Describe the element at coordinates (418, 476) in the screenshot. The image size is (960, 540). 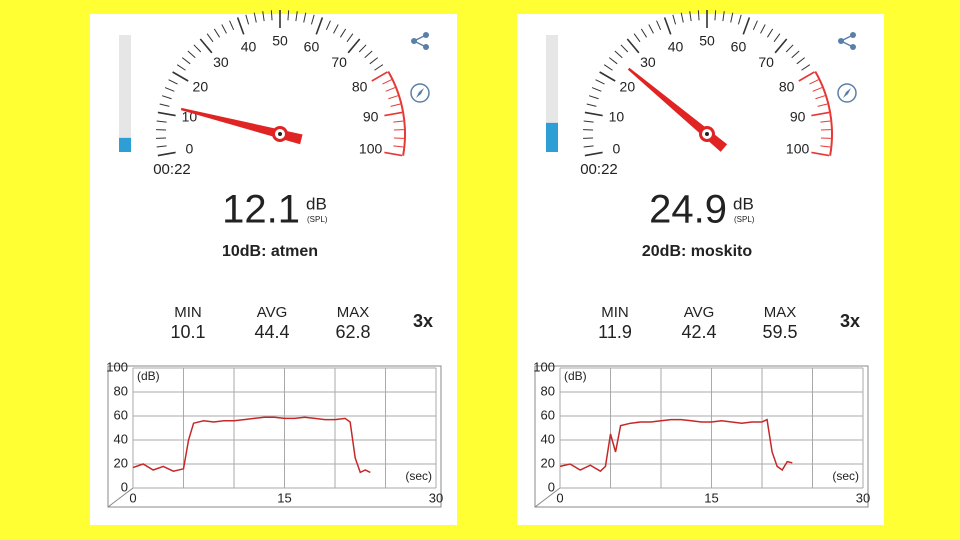
I see `x-axis-label: (sec)` at that location.